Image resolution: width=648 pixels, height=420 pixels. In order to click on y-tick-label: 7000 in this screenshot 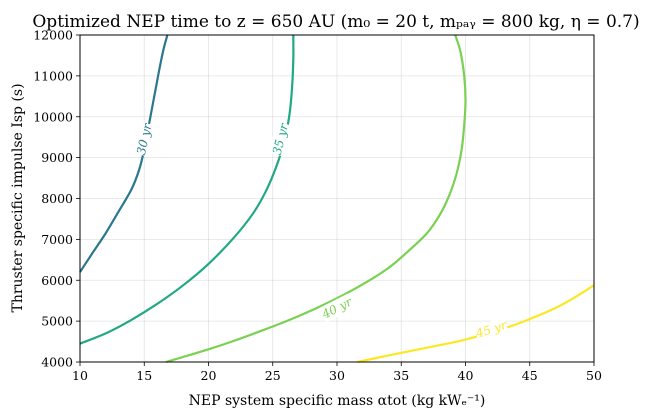, I will do `click(57, 239)`.